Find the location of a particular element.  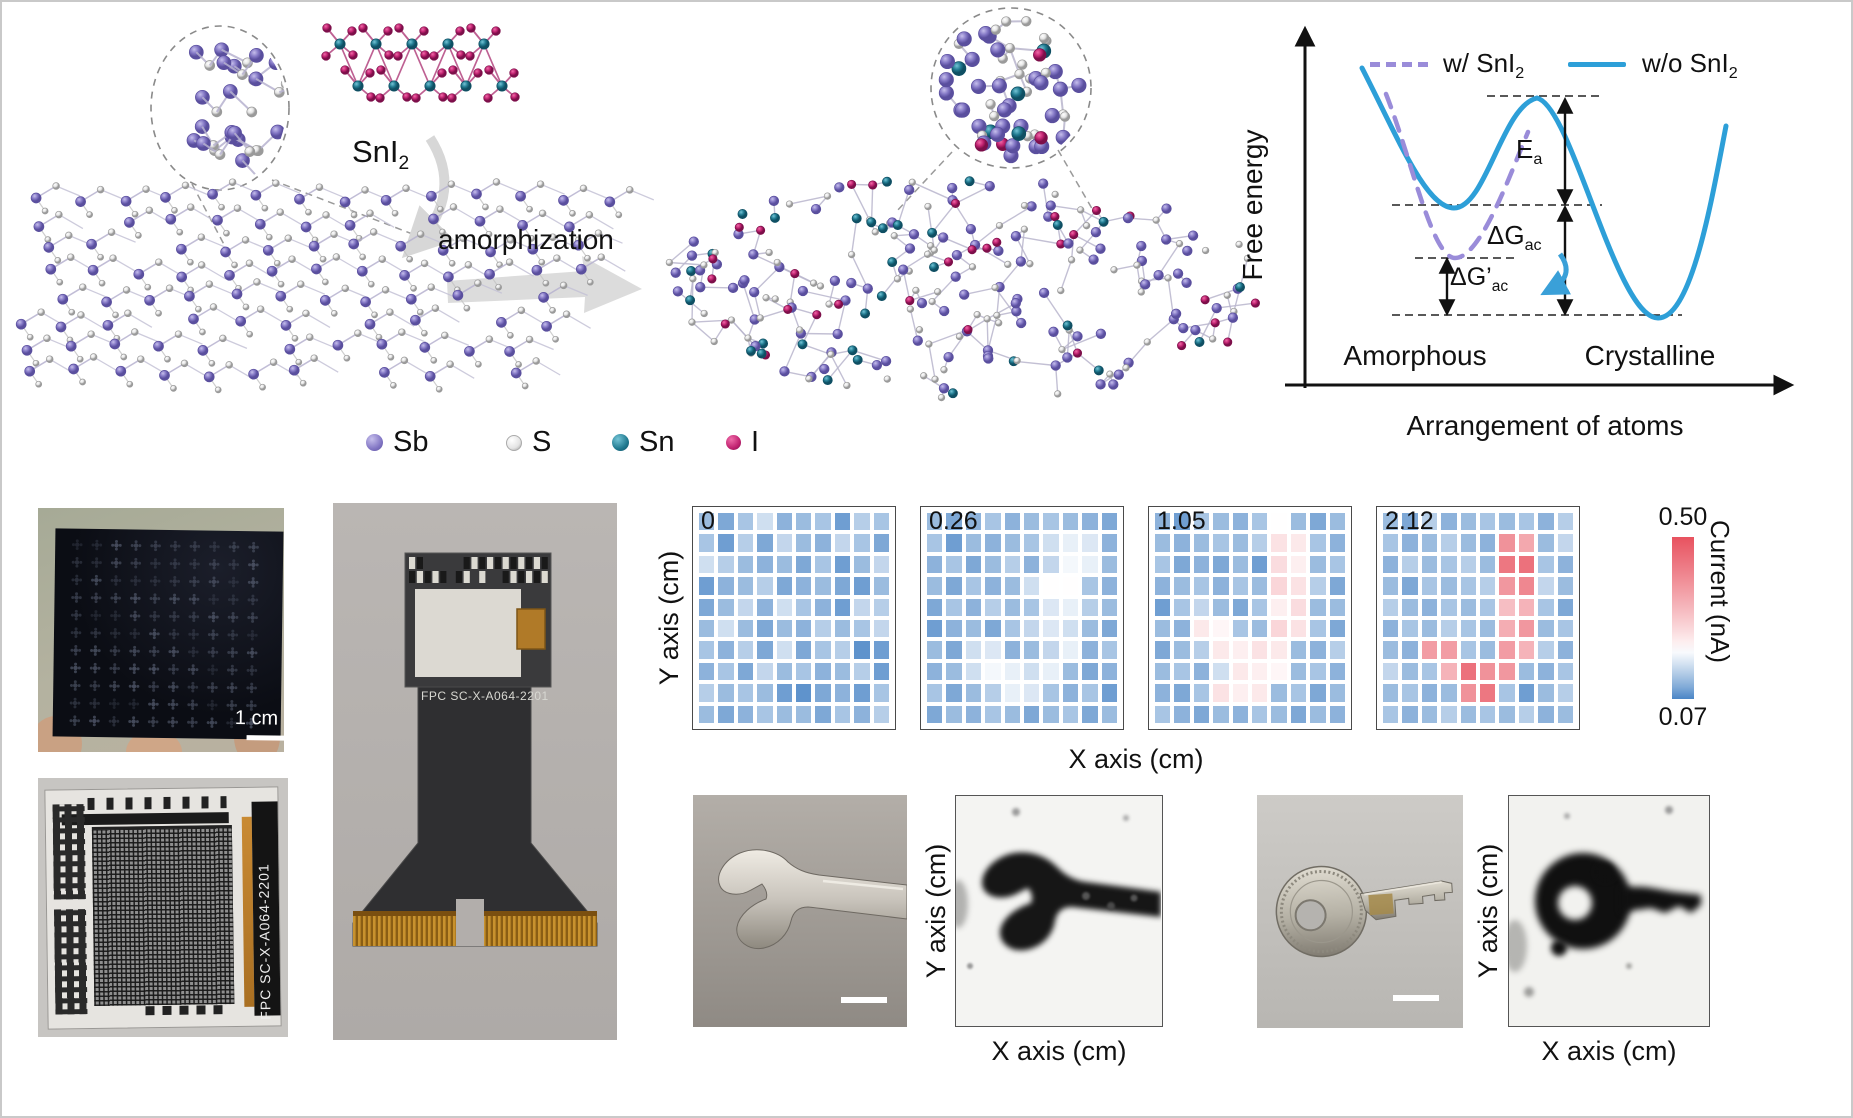

scale-bar-label: 1 cm is located at coordinates (256, 718).